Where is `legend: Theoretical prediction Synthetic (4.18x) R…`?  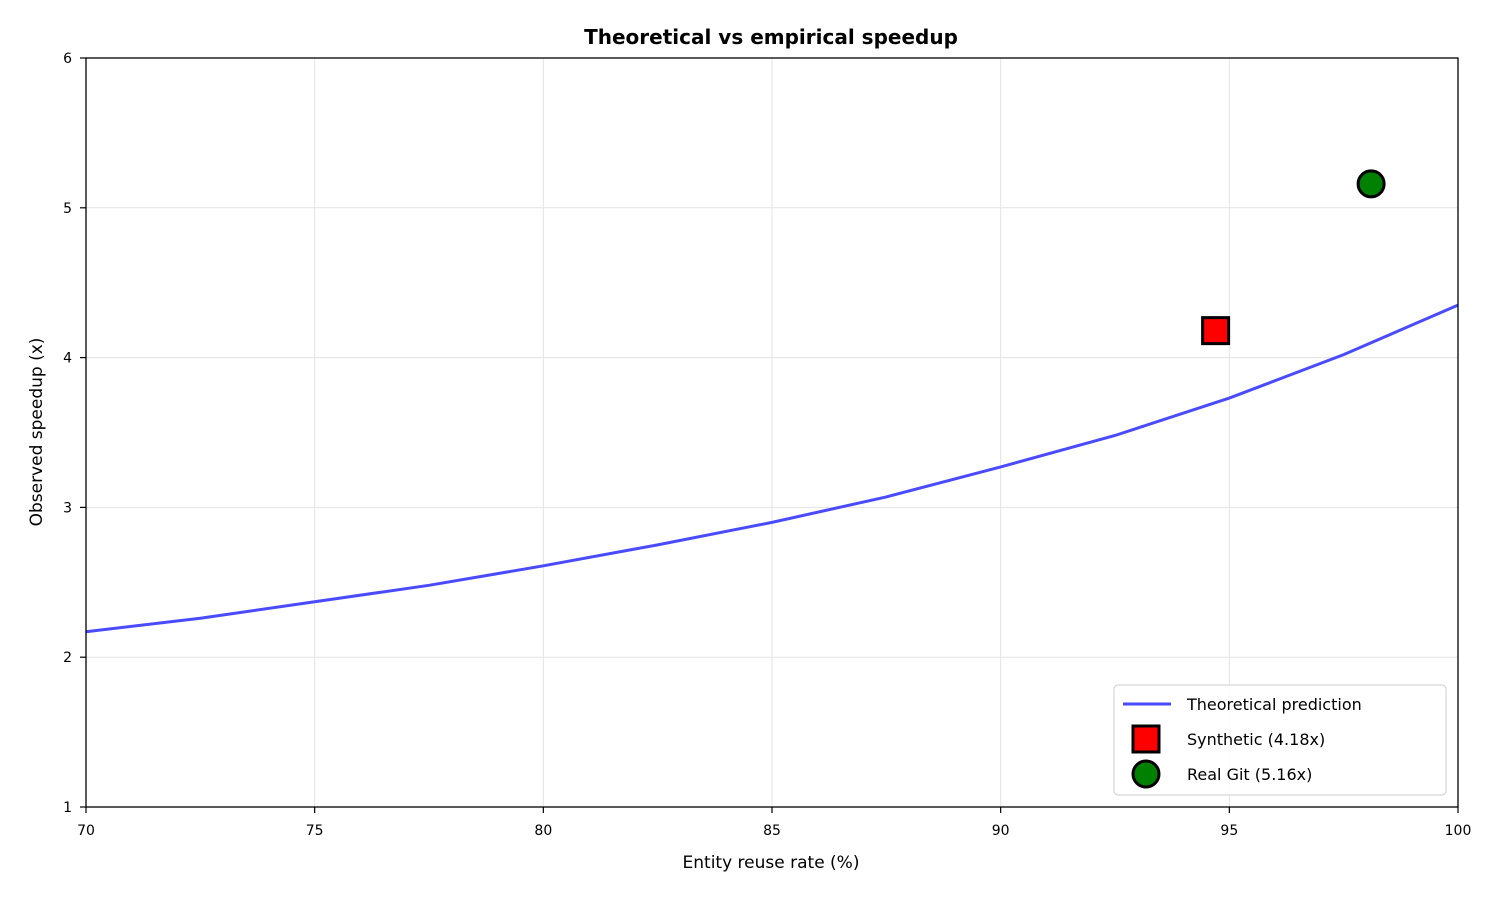 legend: Theoretical prediction Synthetic (4.18x) R… is located at coordinates (1280, 740).